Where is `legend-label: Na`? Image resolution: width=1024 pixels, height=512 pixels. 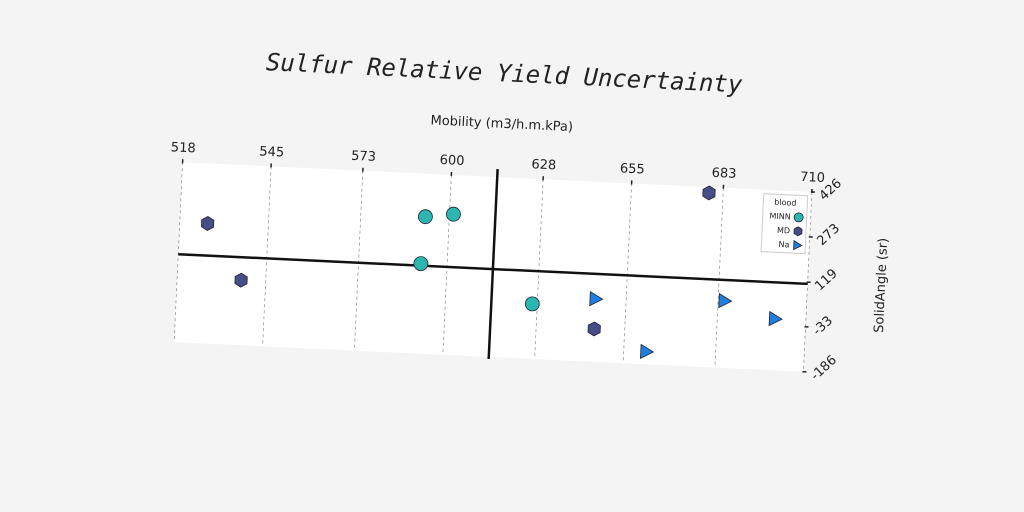
legend-label: Na is located at coordinates (783, 245).